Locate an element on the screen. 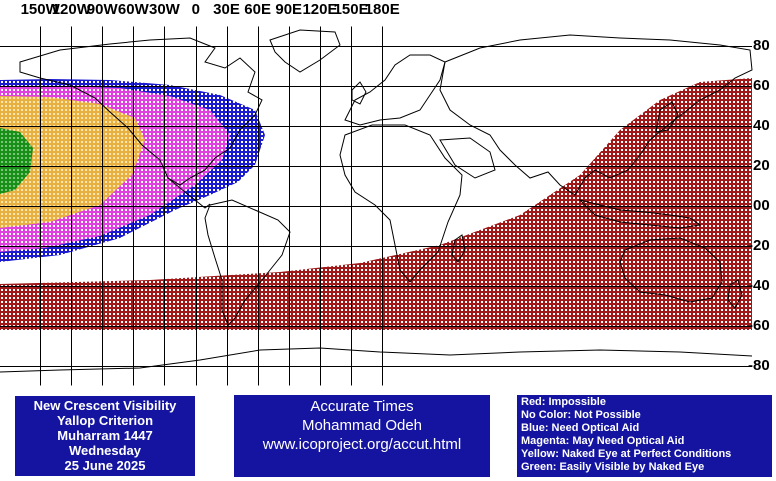 This screenshot has height=481, width=776. japan-outline is located at coordinates (667, 117).